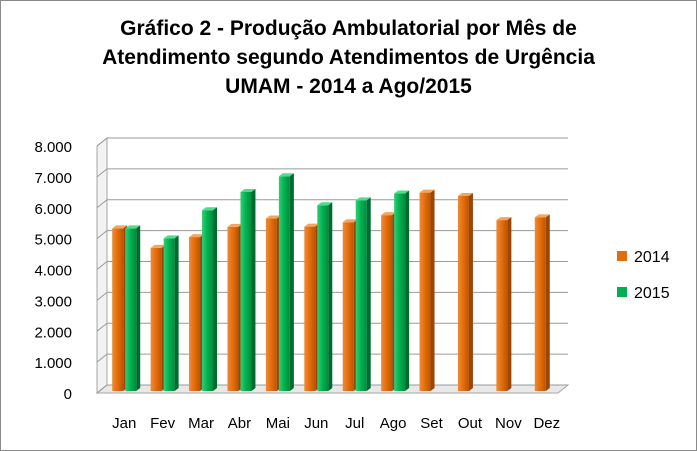 The width and height of the screenshot is (697, 451). I want to click on bar-2015-jul, so click(363, 294).